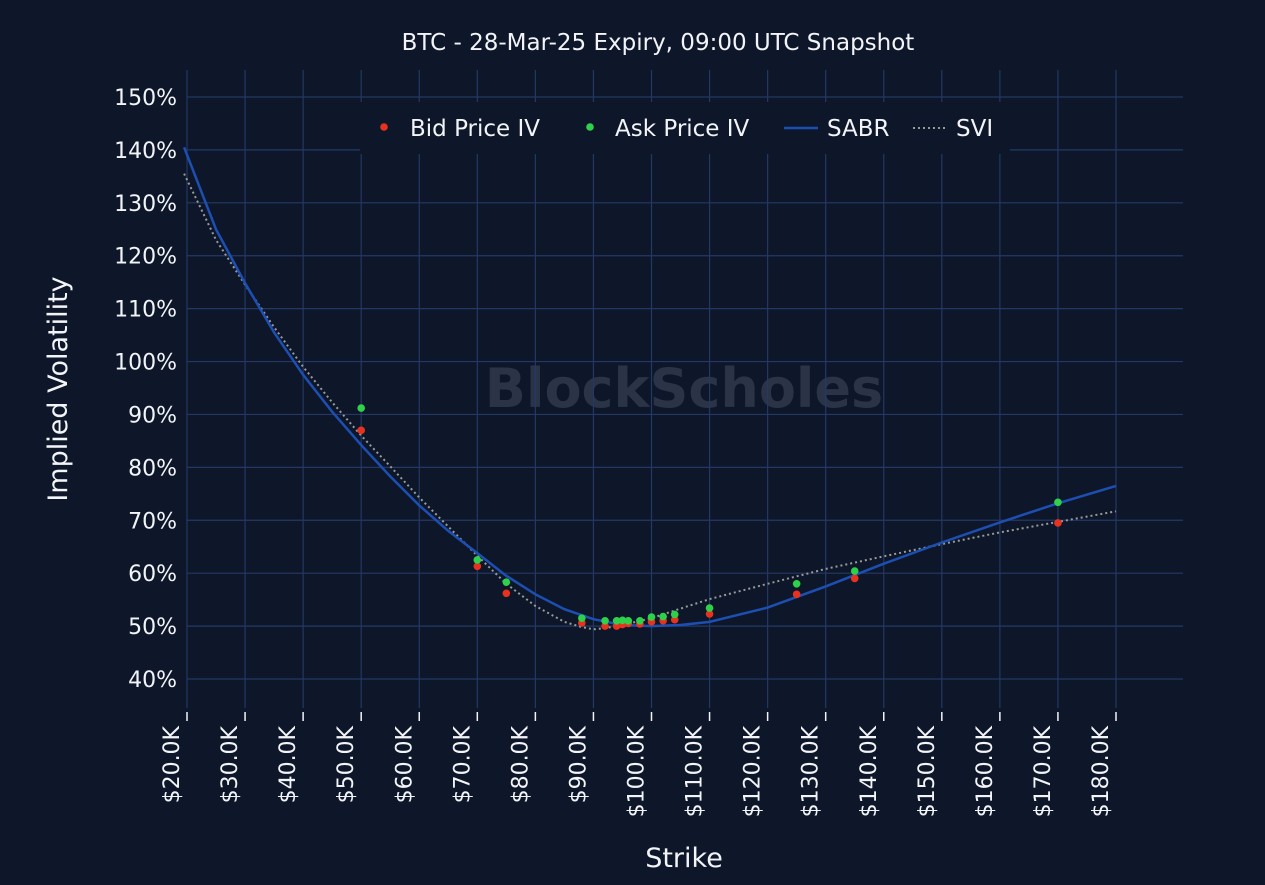 This screenshot has height=885, width=1265. What do you see at coordinates (578, 764) in the screenshot?
I see `x-tick-label: $90.0K` at bounding box center [578, 764].